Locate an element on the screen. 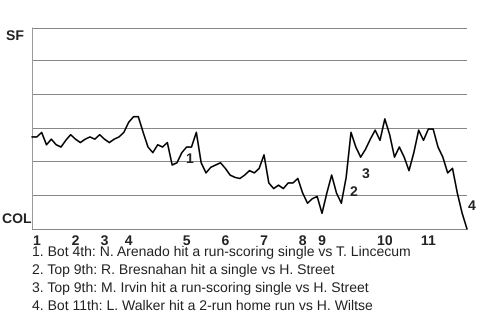 This screenshot has height=320, width=480. annotation: 3 is located at coordinates (366, 173).